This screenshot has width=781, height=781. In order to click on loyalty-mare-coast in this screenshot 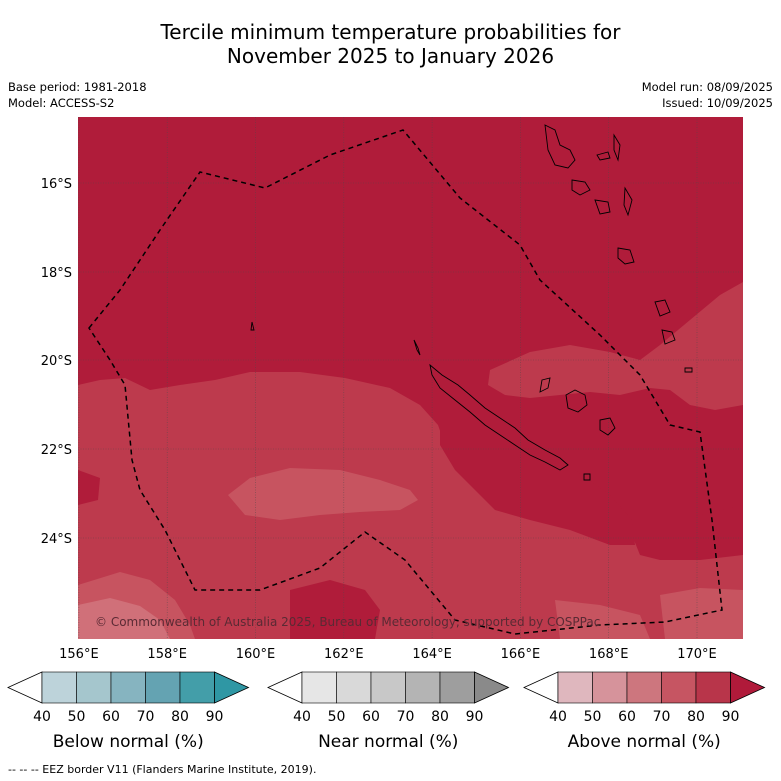, I will do `click(607, 426)`.